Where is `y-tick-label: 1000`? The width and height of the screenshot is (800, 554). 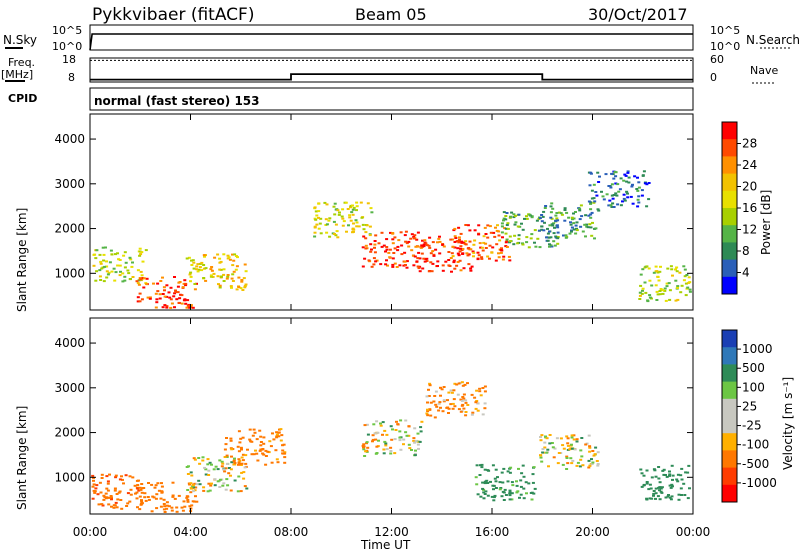
y-tick-label: 1000 is located at coordinates (69, 273).